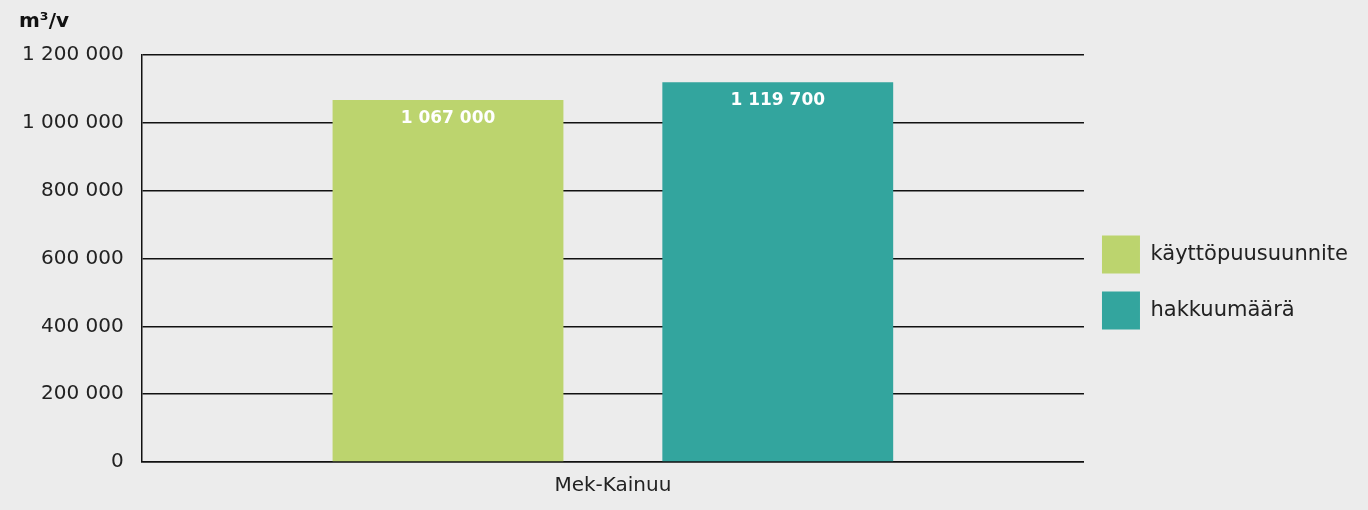 The width and height of the screenshot is (1368, 510). I want to click on y-tick-label: 0, so click(117, 460).